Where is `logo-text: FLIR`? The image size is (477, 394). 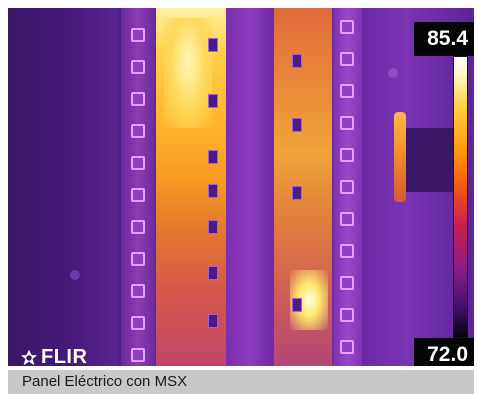
logo-text: FLIR is located at coordinates (64, 356).